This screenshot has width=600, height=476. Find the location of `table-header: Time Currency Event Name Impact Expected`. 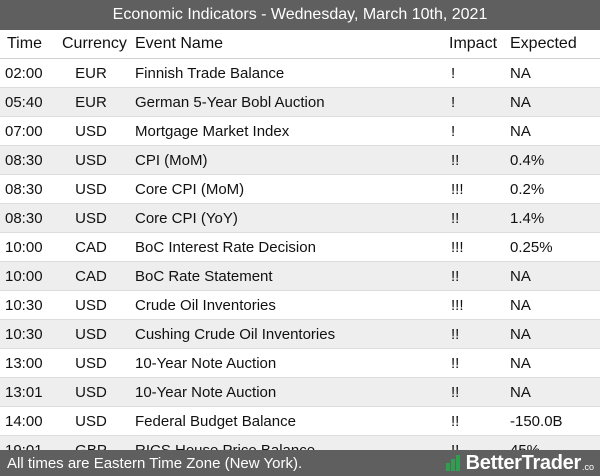

table-header: Time Currency Event Name Impact Expected is located at coordinates (300, 44).